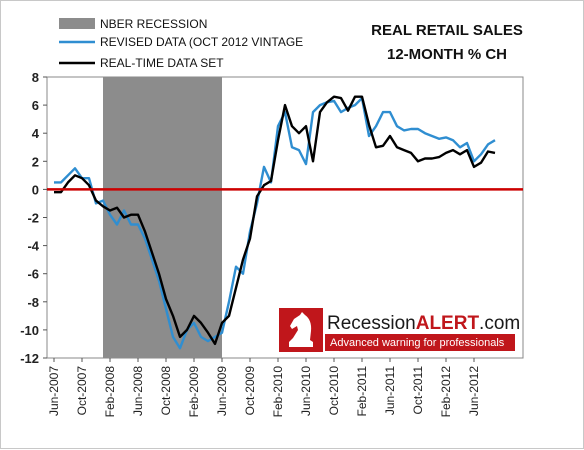 The image size is (584, 450). I want to click on x-tick-label: Jun-2007, so click(54, 391).